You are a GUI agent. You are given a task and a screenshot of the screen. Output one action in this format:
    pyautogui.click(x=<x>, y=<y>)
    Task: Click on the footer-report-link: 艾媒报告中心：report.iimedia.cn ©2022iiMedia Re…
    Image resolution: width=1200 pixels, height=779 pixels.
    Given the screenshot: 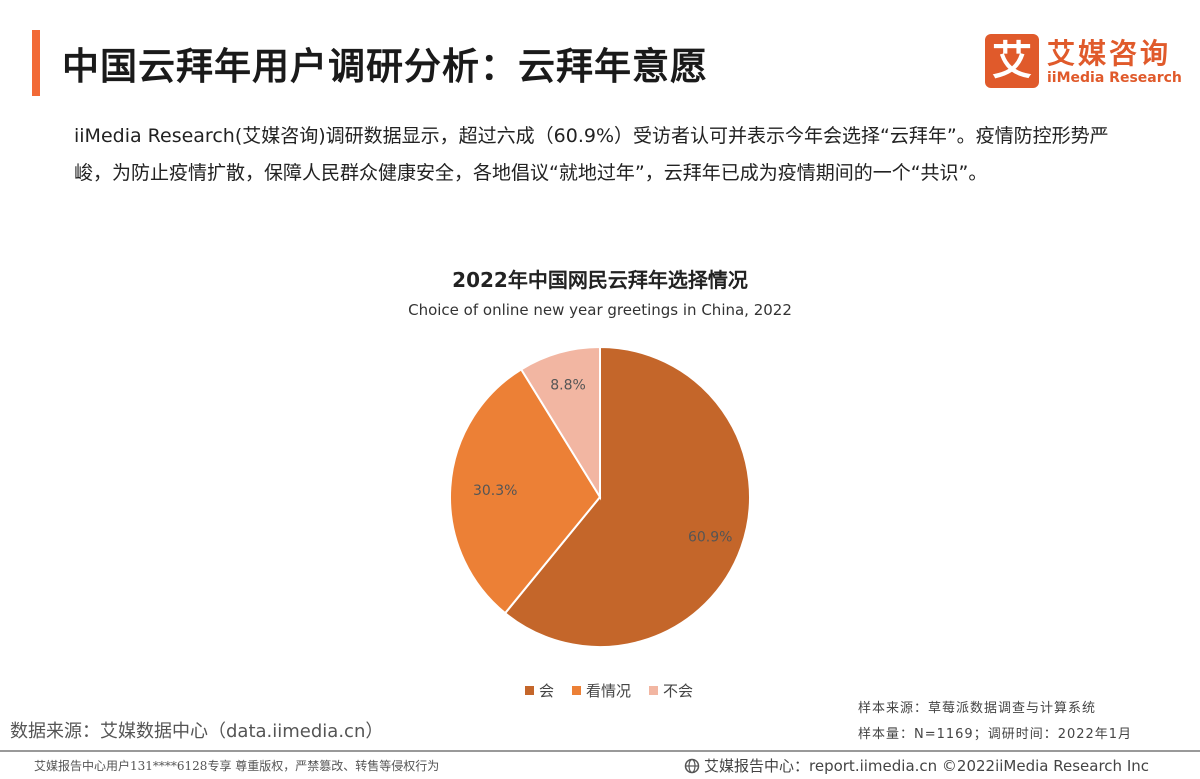 What is the action you would take?
    pyautogui.click(x=927, y=766)
    